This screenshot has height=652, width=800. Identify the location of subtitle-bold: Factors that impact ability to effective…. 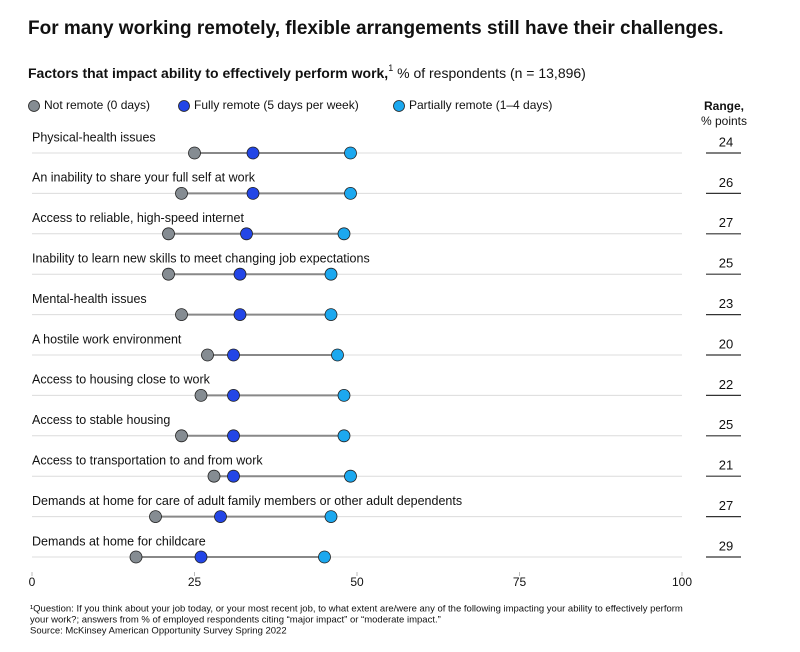
(208, 73).